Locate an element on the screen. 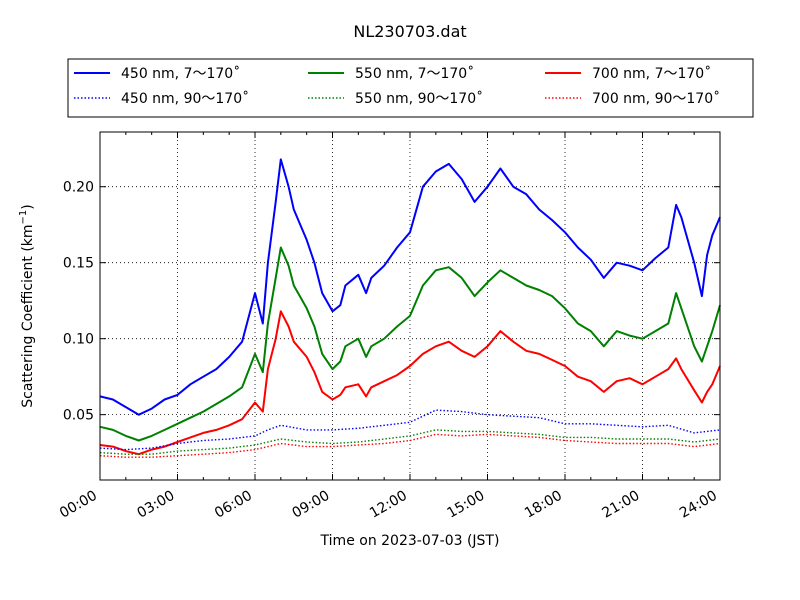 The height and width of the screenshot is (600, 800). y-tick-label: 0.05 is located at coordinates (78, 416).